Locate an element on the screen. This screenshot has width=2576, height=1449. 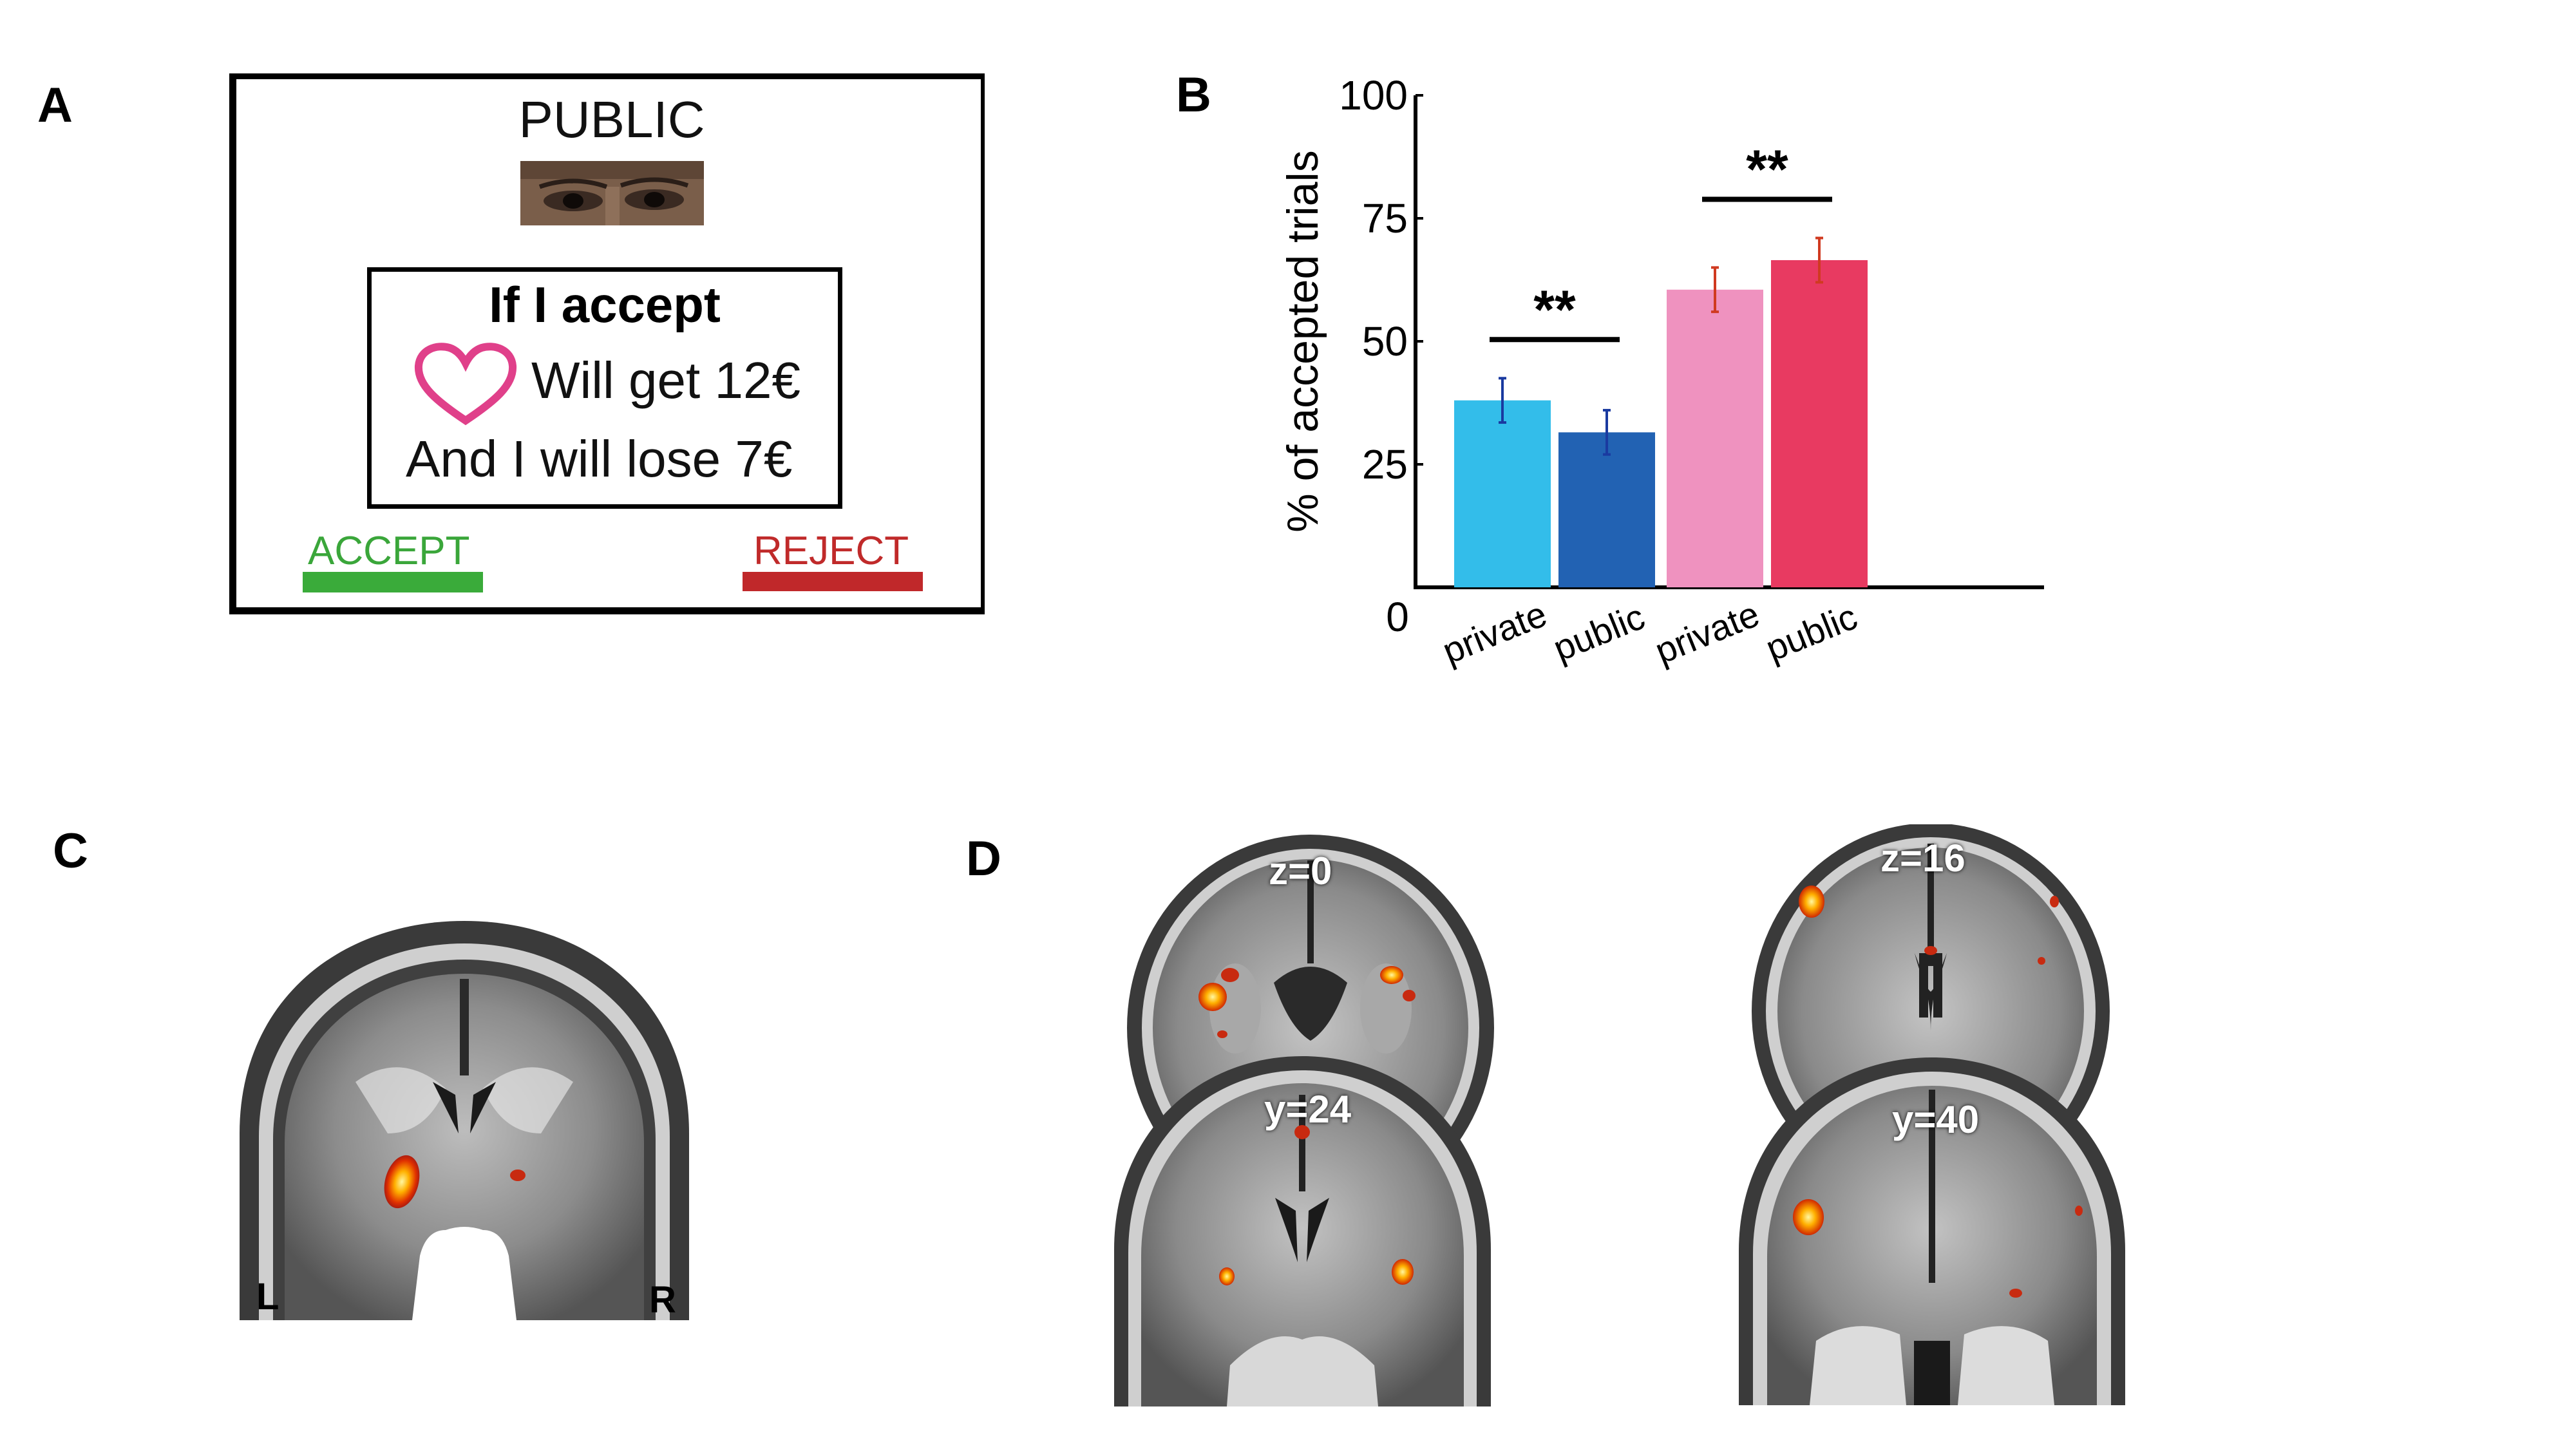
eyes-photo-icon is located at coordinates (612, 193).